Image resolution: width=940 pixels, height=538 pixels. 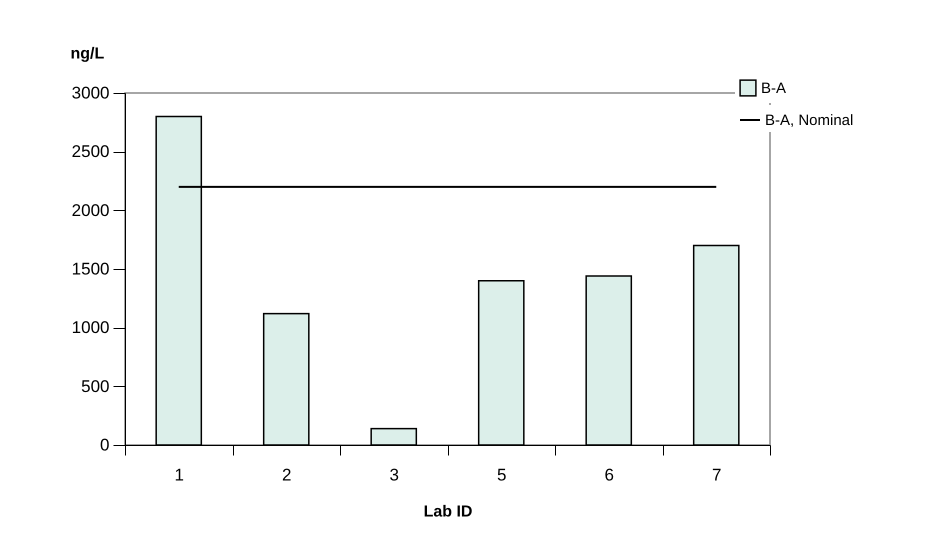 I want to click on y-tick-label: 0, so click(x=105, y=445).